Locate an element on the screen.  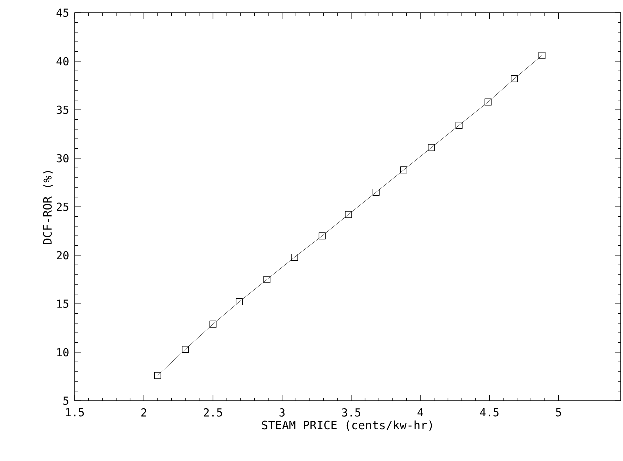
x-tick-label: 3 is located at coordinates (282, 412).